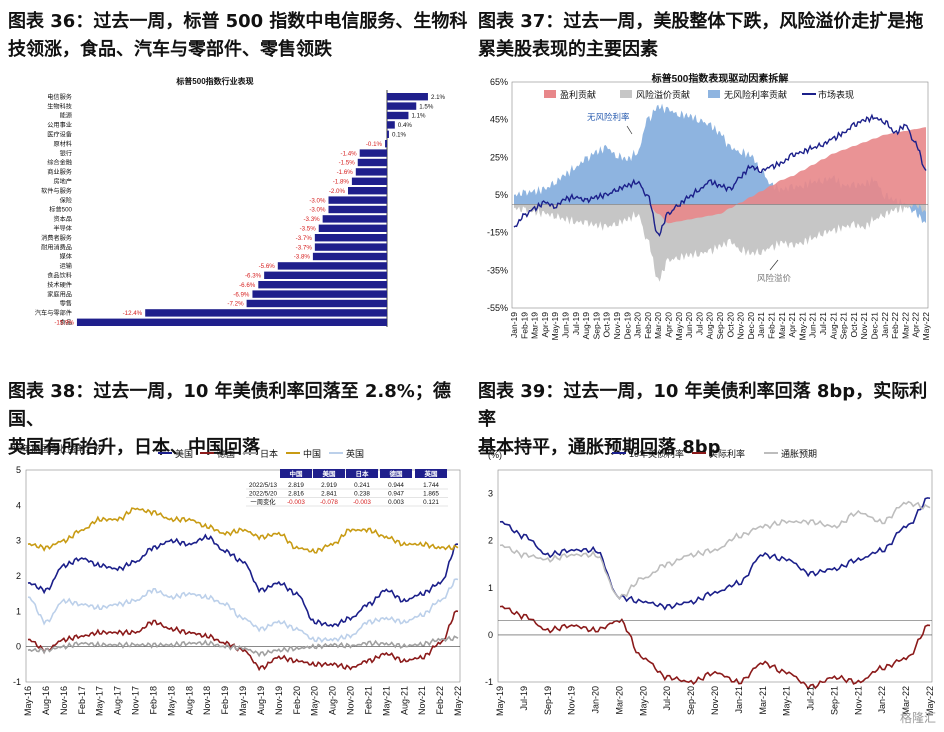 This screenshot has height=732, width=944. Describe the element at coordinates (854, 325) in the screenshot. I see `x-tick-label: Oct-21` at that location.